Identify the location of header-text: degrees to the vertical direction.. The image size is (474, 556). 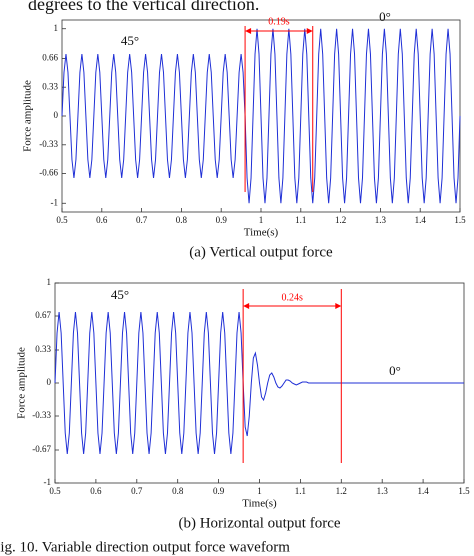
(143, 7).